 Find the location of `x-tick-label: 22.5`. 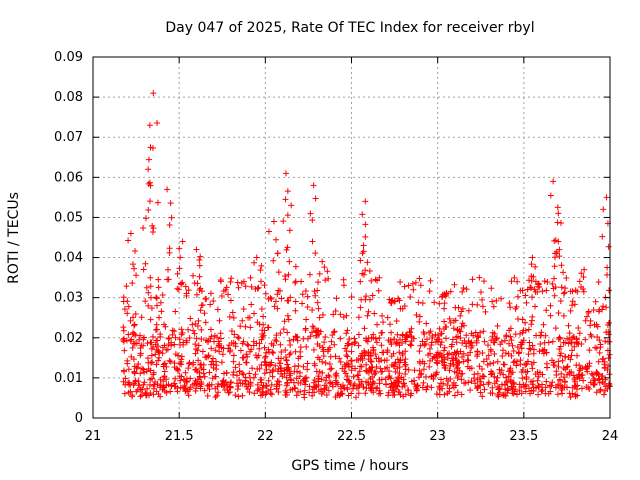

x-tick-label: 22.5 is located at coordinates (351, 436).